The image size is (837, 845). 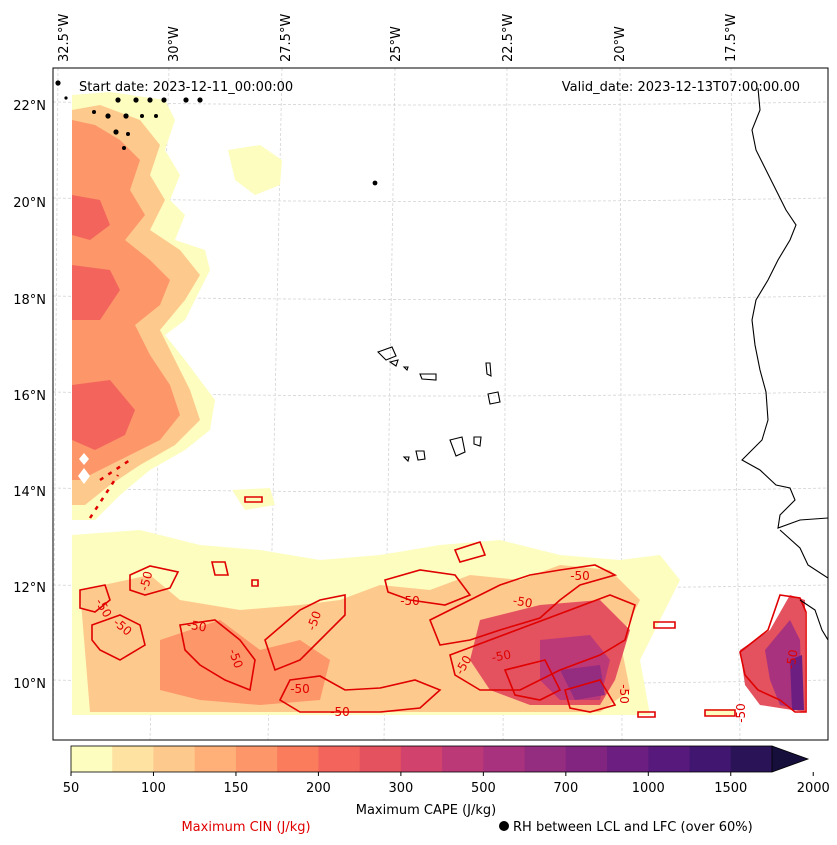 What do you see at coordinates (109, 488) in the screenshot?
I see `cin-dashes` at bounding box center [109, 488].